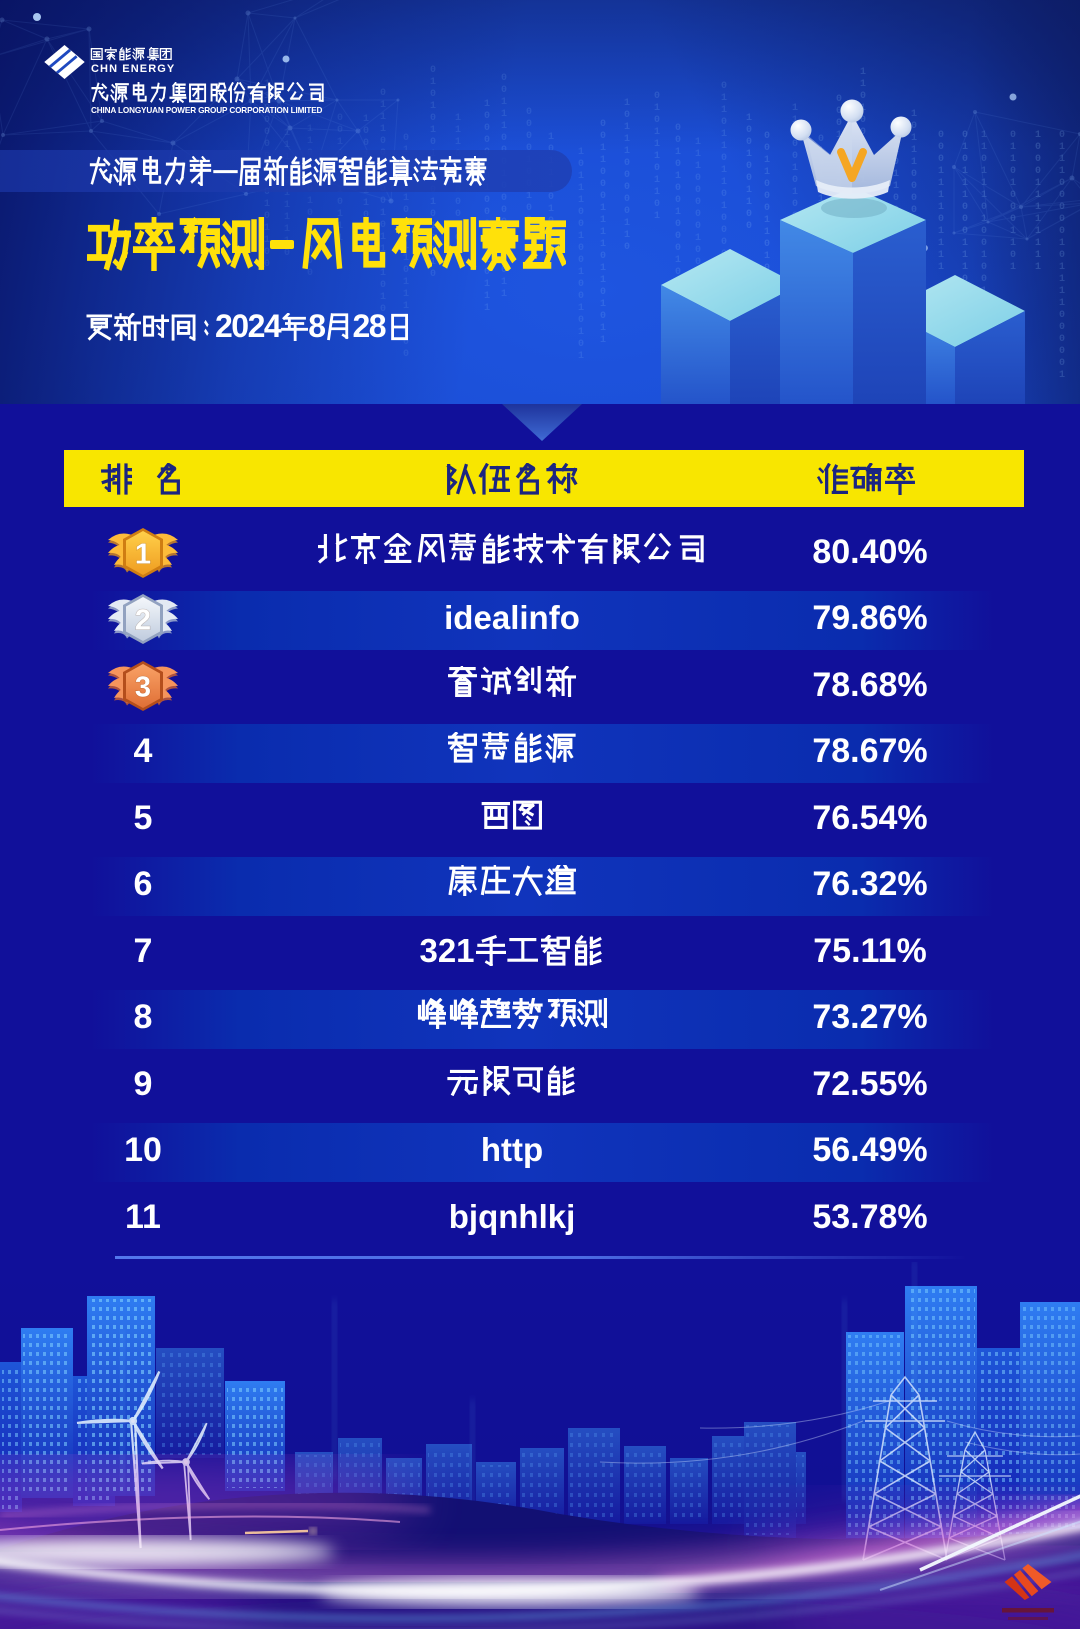 The width and height of the screenshot is (1080, 1629). I want to click on svg-text: 2, so click(143, 621).